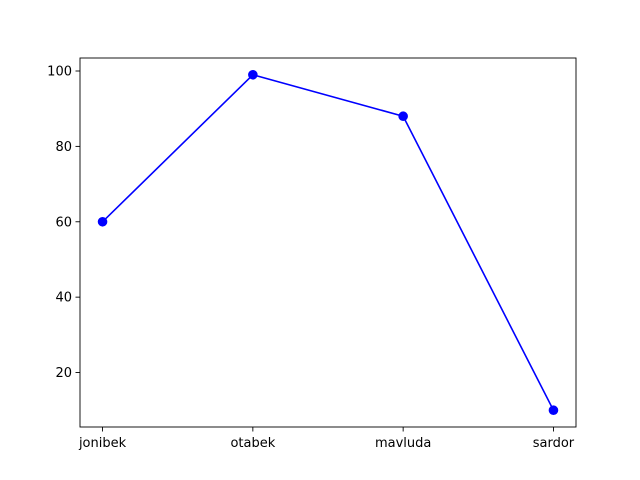  I want to click on y-tick-label: 100, so click(59, 72).